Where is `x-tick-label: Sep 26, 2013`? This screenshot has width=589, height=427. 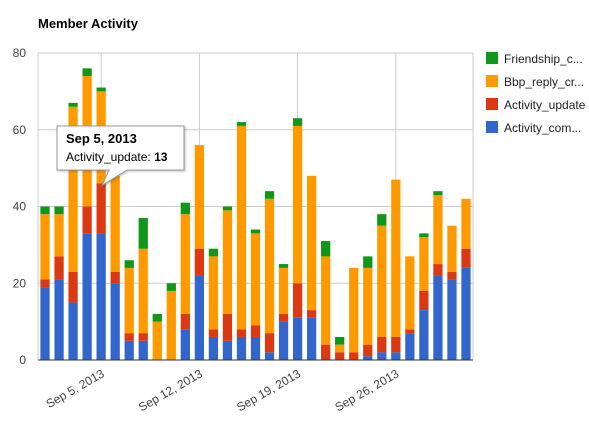 x-tick-label: Sep 26, 2013 is located at coordinates (366, 390).